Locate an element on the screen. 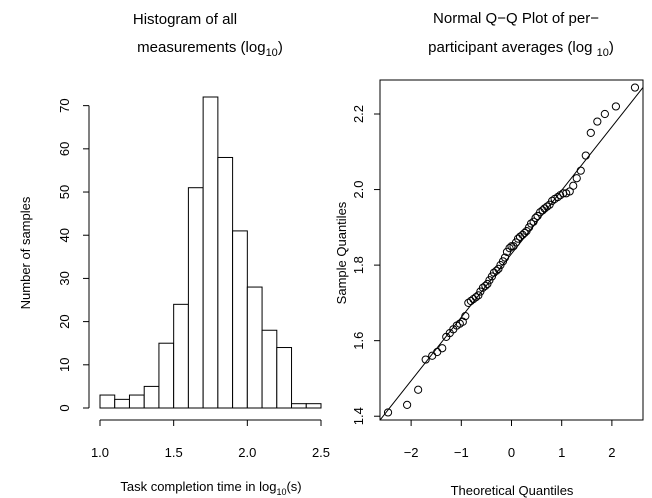 This screenshot has width=652, height=498. x-tick-label: 1 is located at coordinates (561, 452).